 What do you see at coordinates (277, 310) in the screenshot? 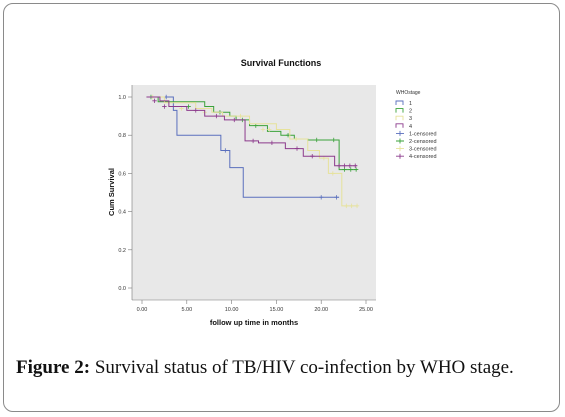
I see `x-tick-label: 15.00` at bounding box center [277, 310].